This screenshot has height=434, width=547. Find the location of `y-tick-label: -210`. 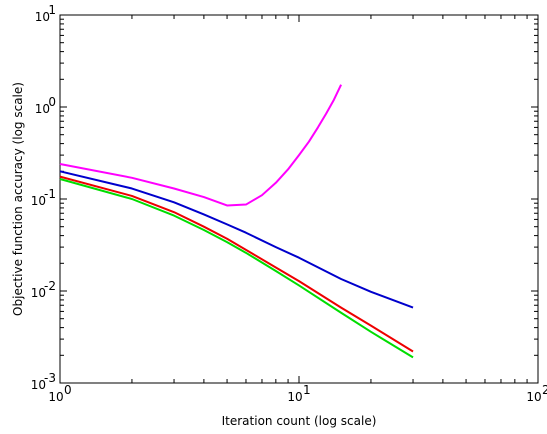

y-tick-label: -210 is located at coordinates (43, 289).